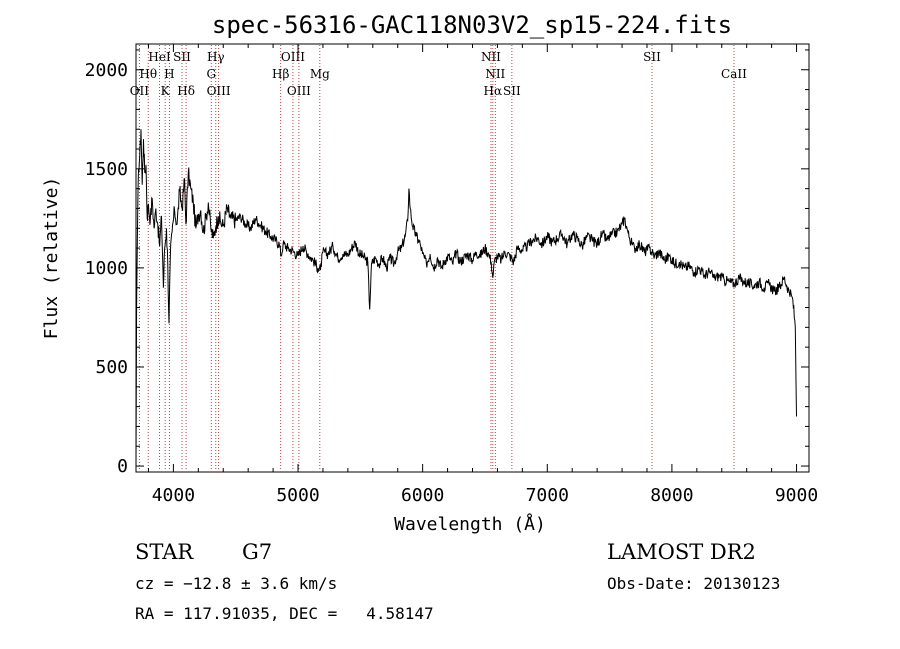  I want to click on coordinates: RA = 117.91035, DEC = 4.58147, so click(284, 613).